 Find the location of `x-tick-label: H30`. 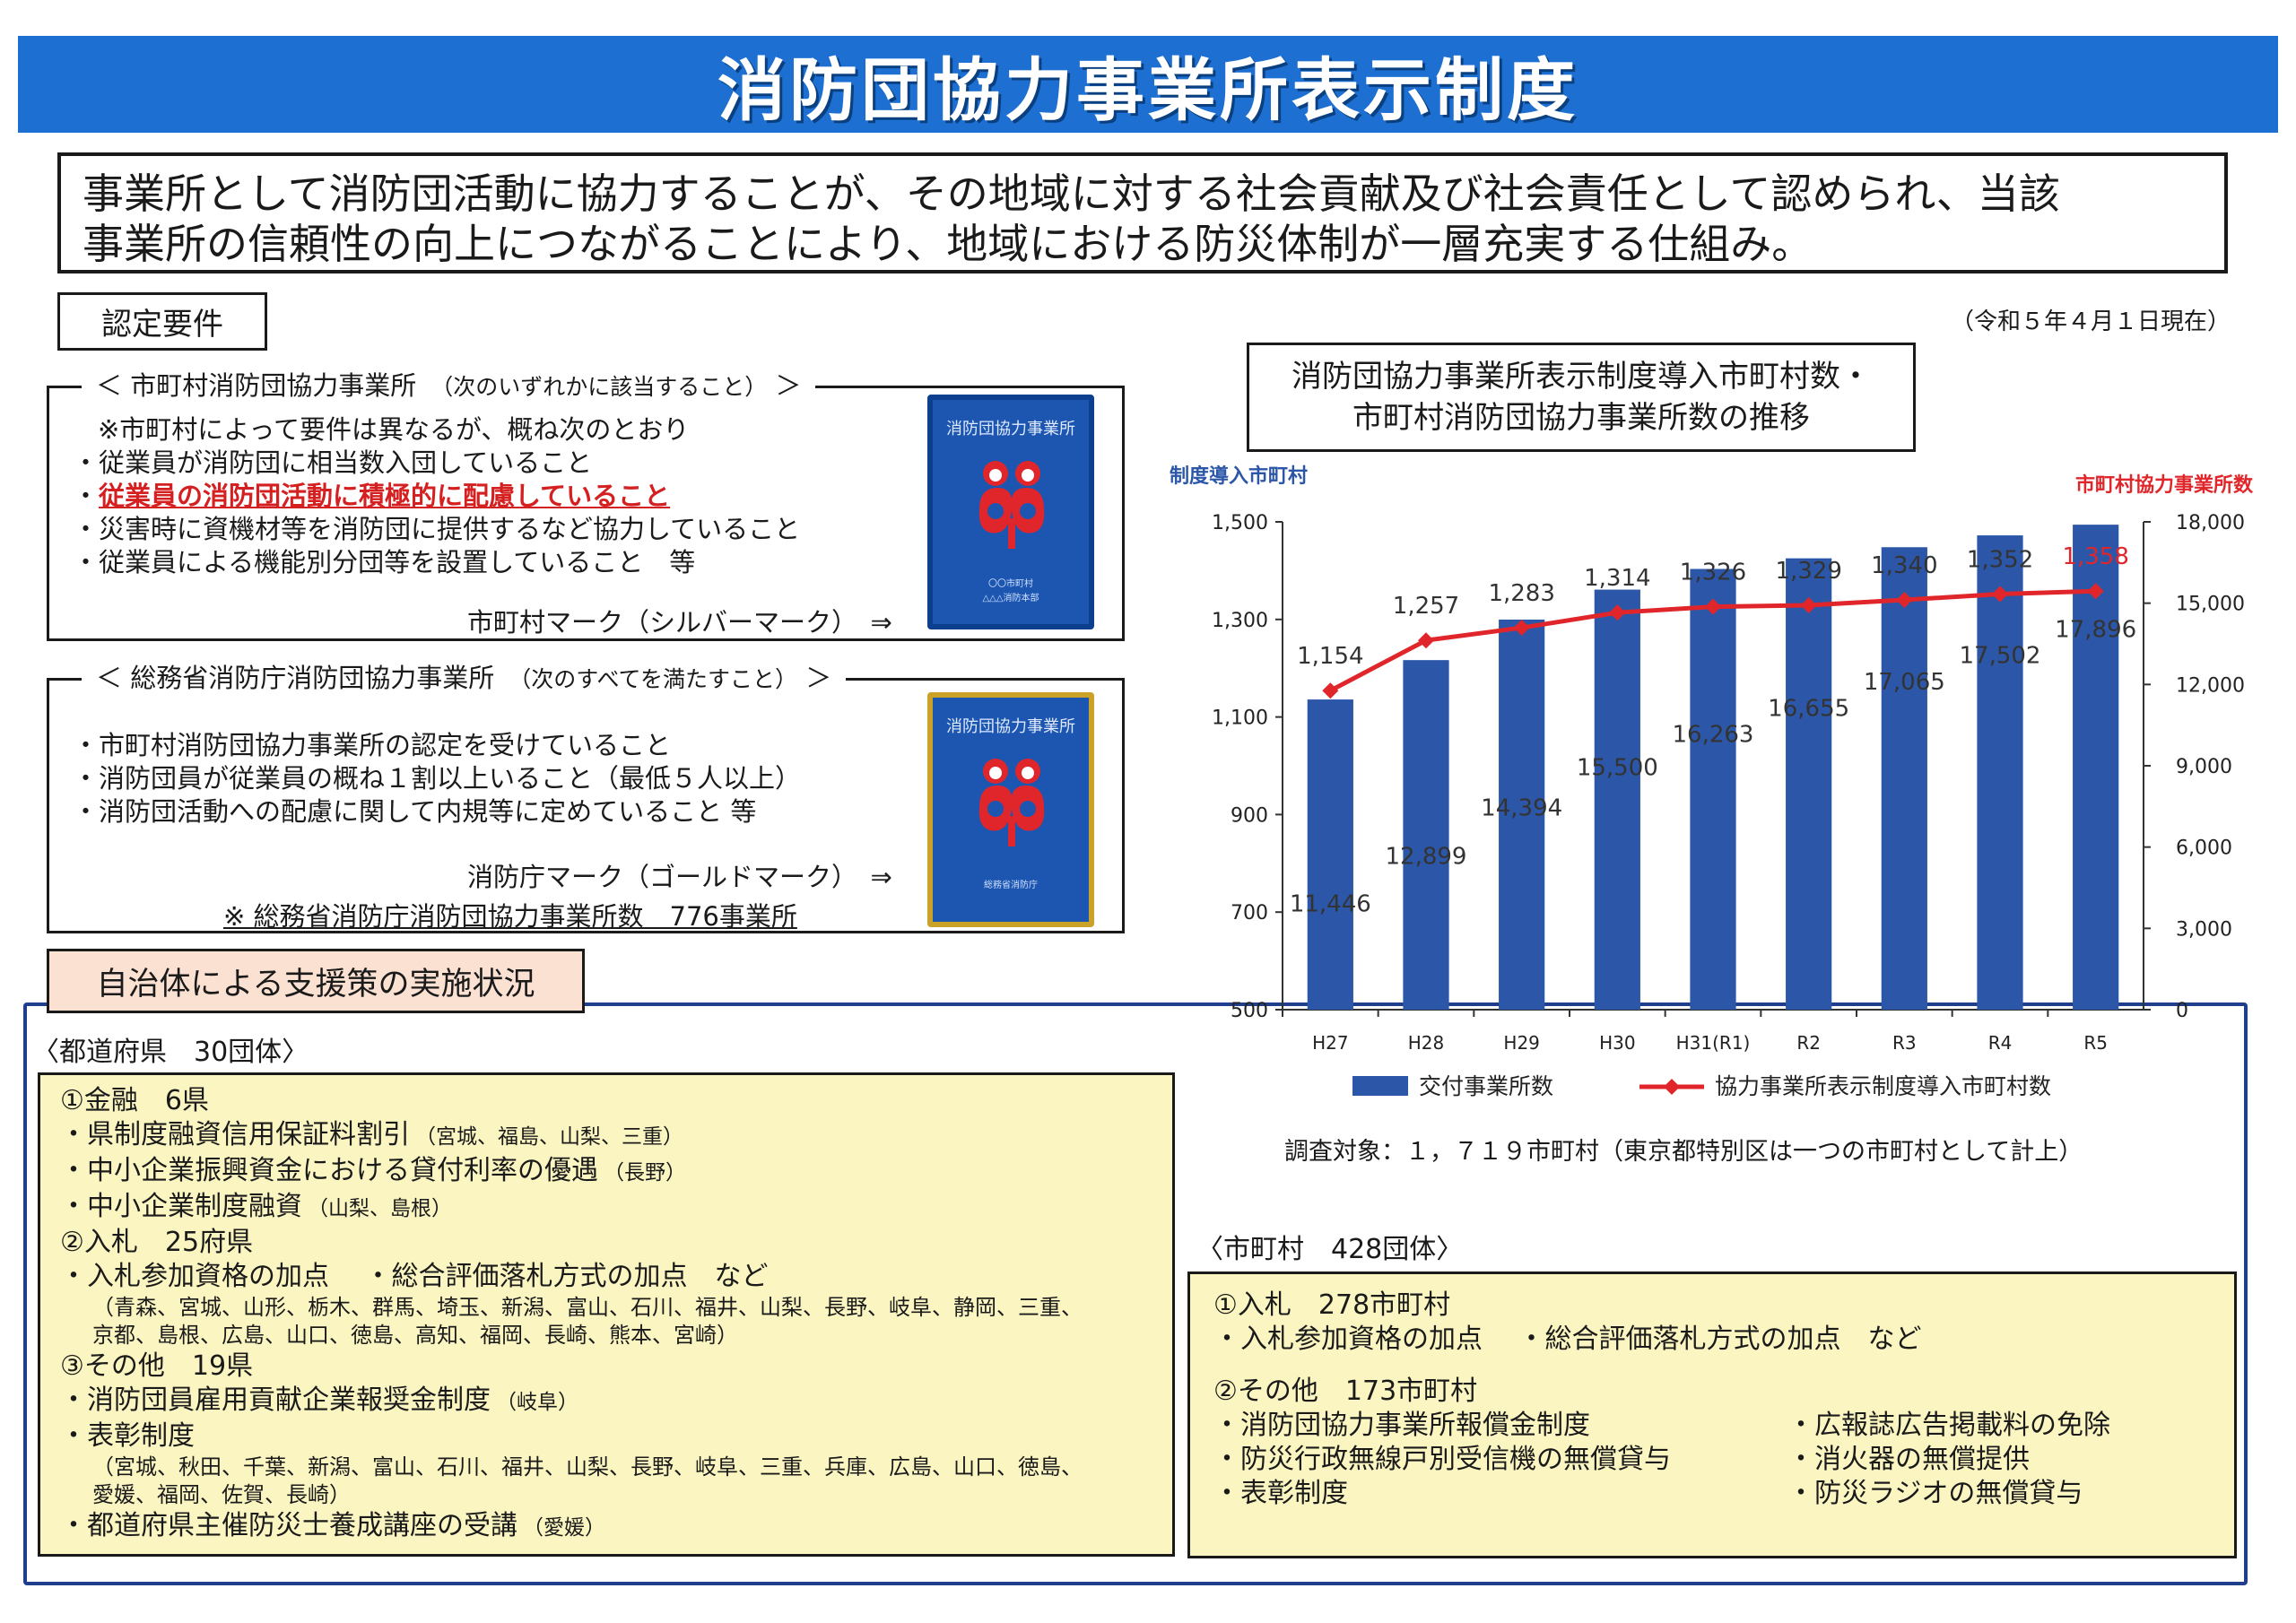

x-tick-label: H30 is located at coordinates (1617, 1043).